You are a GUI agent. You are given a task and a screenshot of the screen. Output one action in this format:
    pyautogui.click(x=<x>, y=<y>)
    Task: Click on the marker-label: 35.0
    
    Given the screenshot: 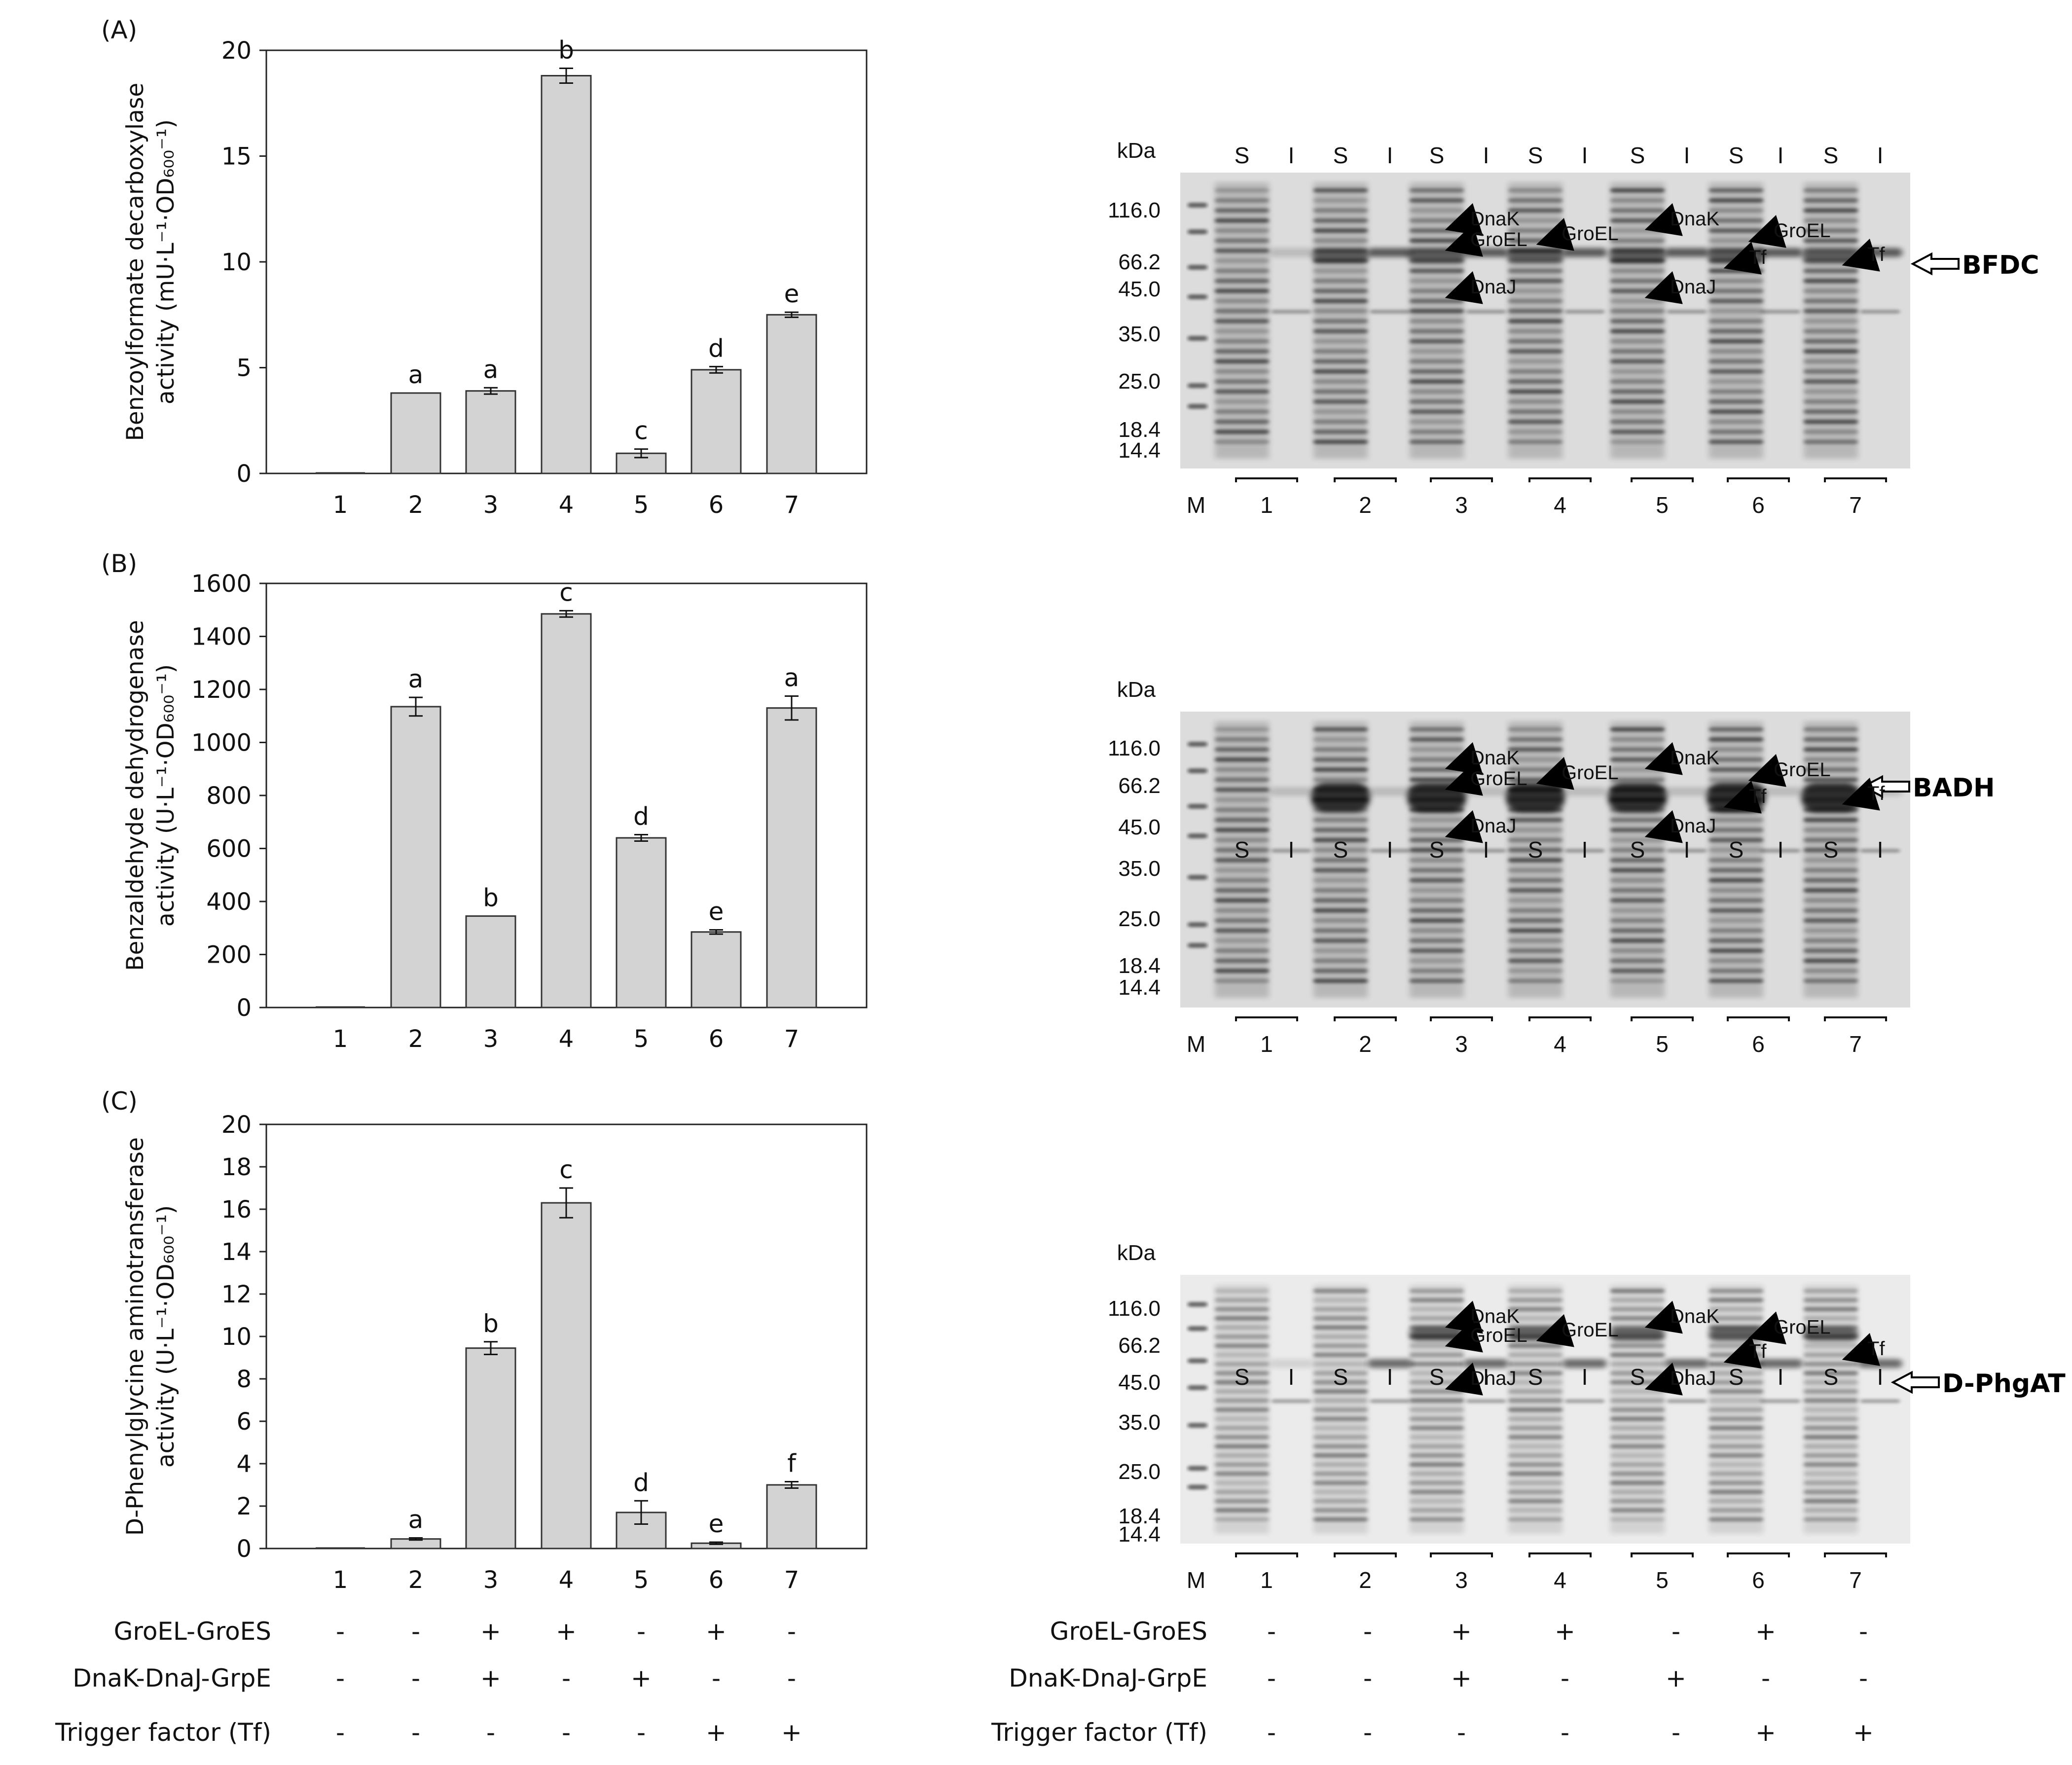 What is the action you would take?
    pyautogui.click(x=1139, y=334)
    